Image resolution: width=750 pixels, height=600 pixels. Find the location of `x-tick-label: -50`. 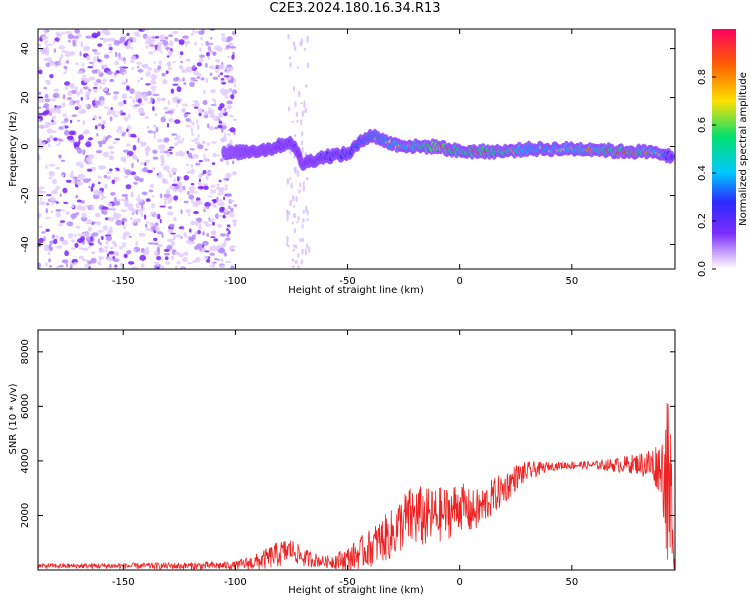

x-tick-label: -50 is located at coordinates (347, 281).